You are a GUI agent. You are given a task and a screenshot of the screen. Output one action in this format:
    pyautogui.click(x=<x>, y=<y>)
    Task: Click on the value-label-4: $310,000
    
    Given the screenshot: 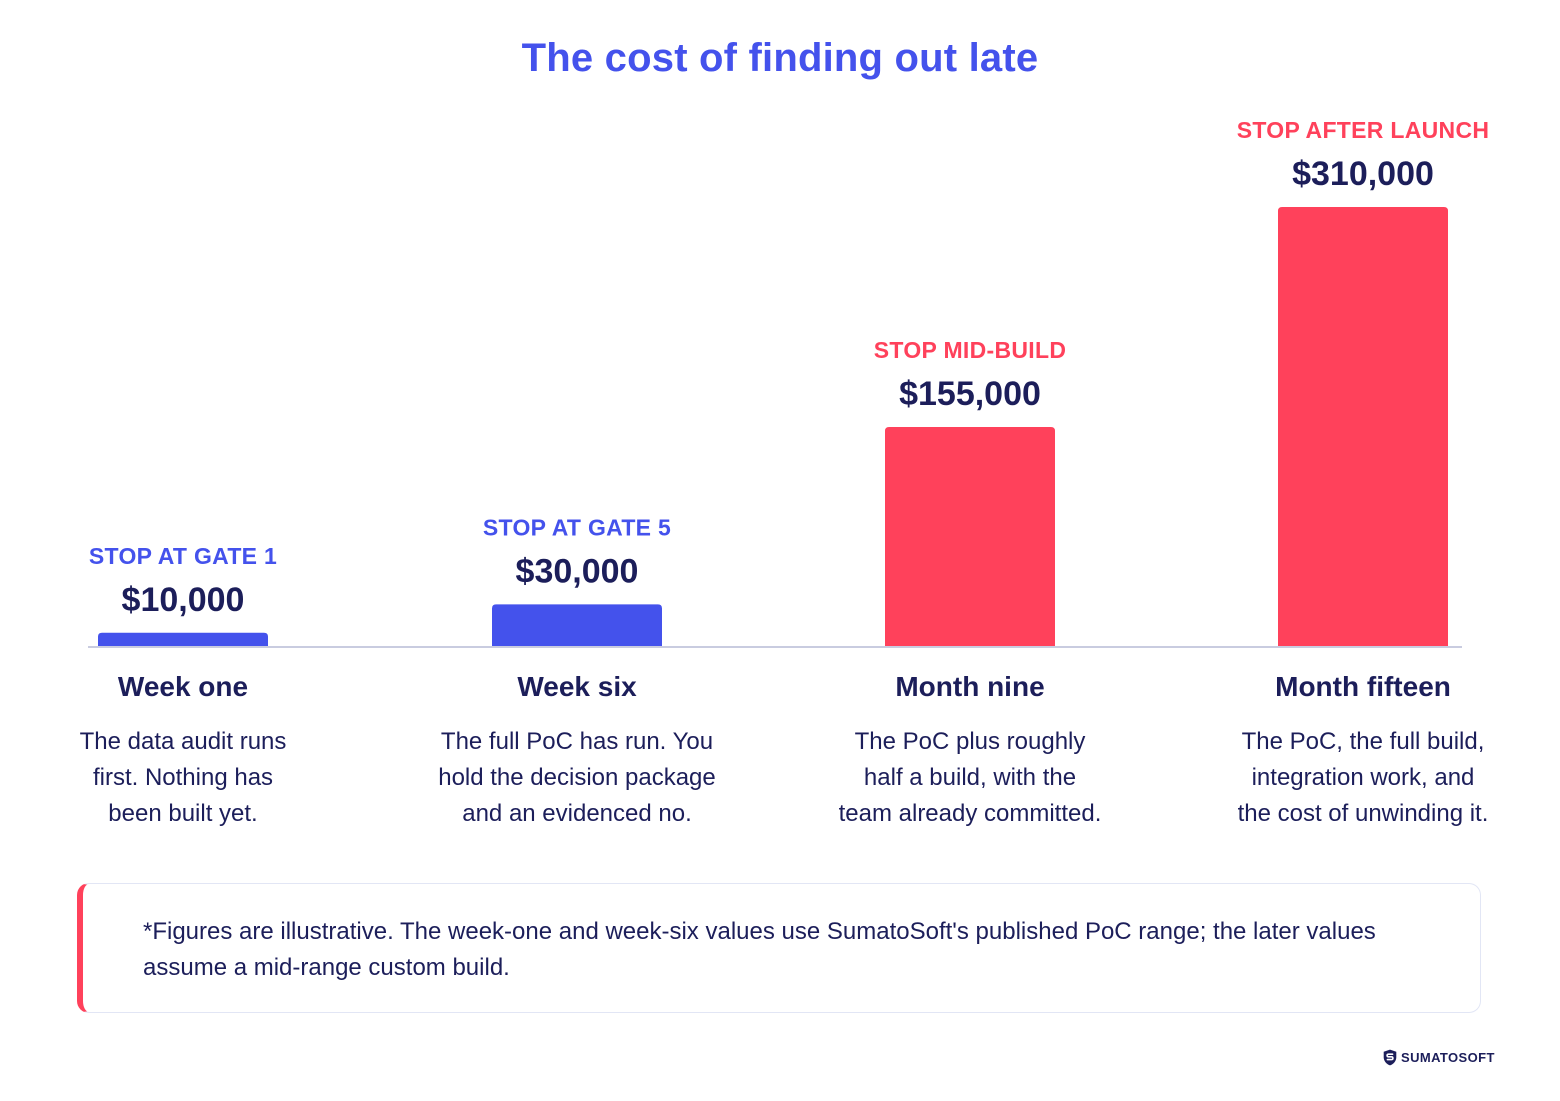 What is the action you would take?
    pyautogui.click(x=1363, y=174)
    